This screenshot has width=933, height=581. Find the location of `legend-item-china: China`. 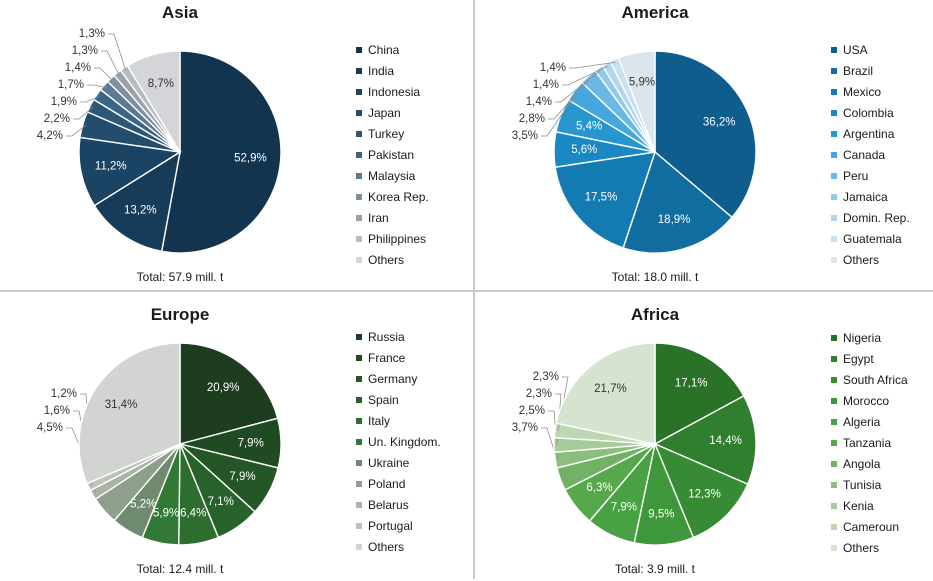

legend-item-china: China is located at coordinates (392, 49).